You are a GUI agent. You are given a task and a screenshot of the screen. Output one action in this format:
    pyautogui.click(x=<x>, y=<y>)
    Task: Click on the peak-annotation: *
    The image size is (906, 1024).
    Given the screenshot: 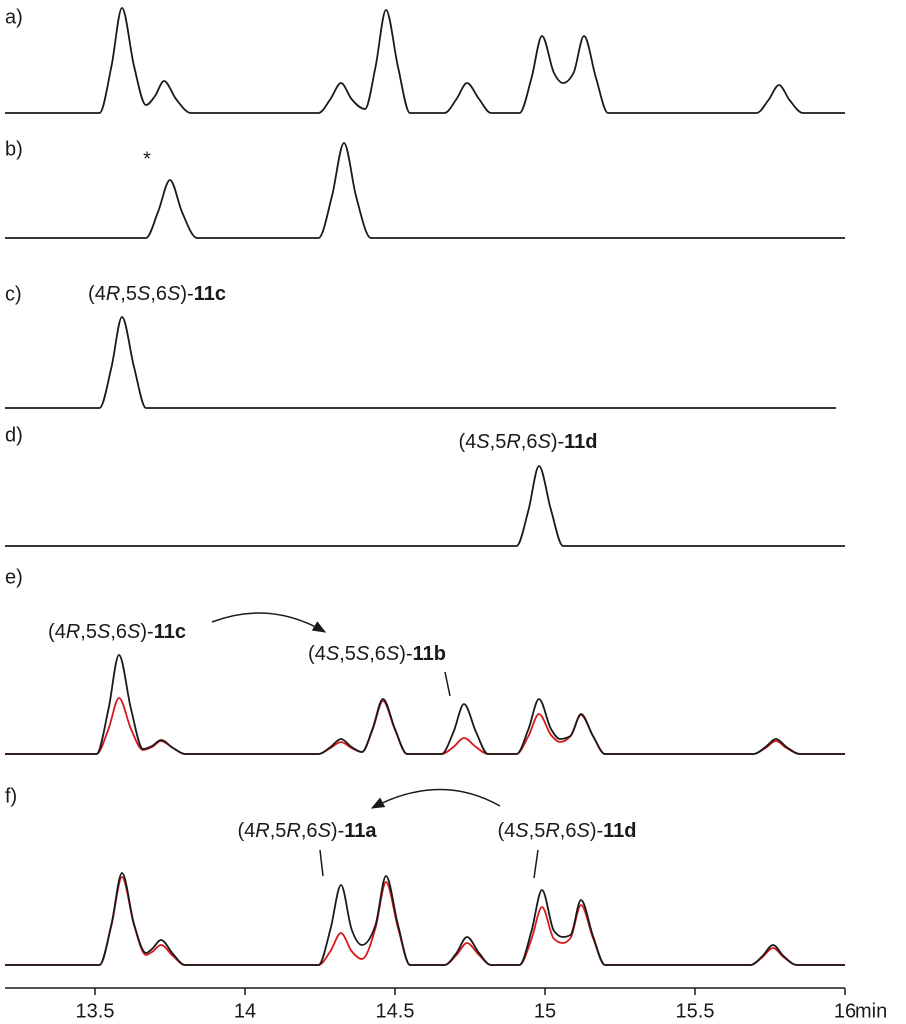 What is the action you would take?
    pyautogui.click(x=147, y=159)
    